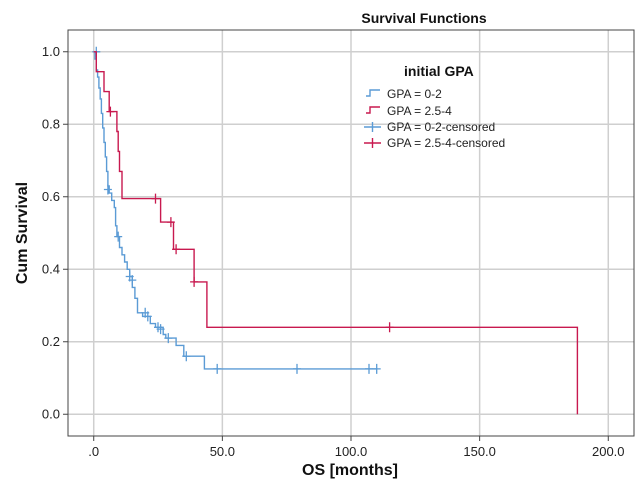  What do you see at coordinates (446, 143) in the screenshot?
I see `legend-label-gpa-2-5-4-censored: GPA = 2.5-4-censored` at bounding box center [446, 143].